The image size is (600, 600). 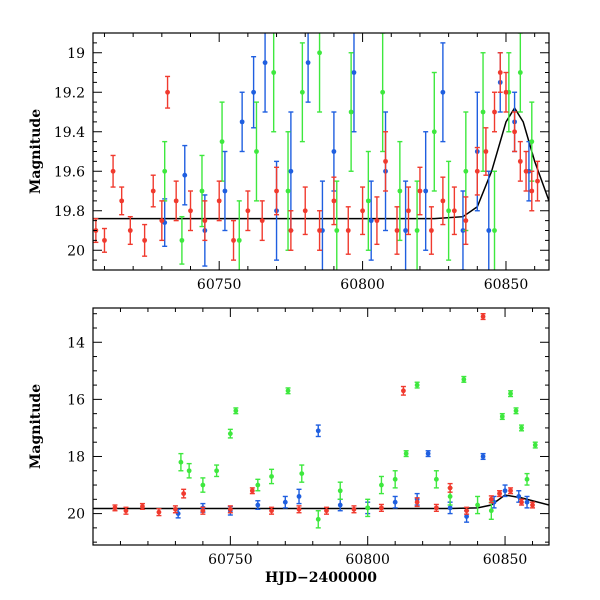 What do you see at coordinates (76, 54) in the screenshot?
I see `y-tick-label: 19` at bounding box center [76, 54].